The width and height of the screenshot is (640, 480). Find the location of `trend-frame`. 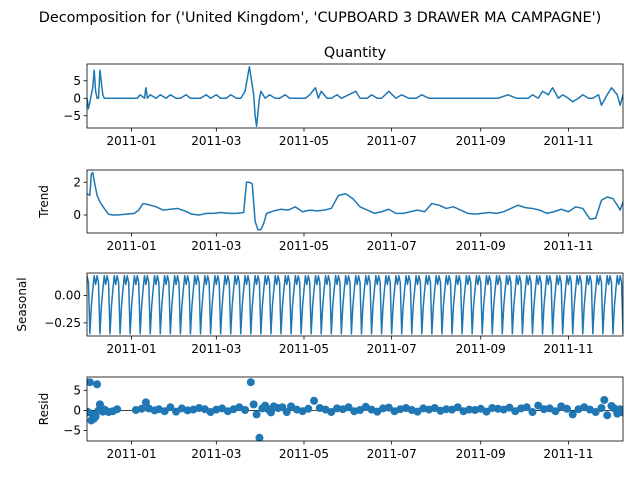

trend-frame is located at coordinates (355, 201).